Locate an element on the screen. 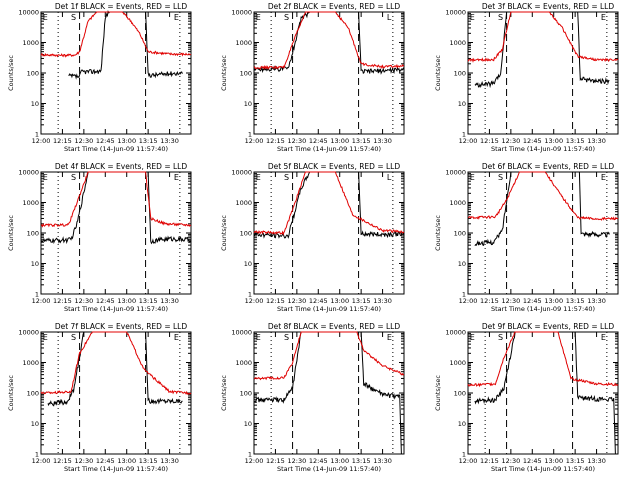 The height and width of the screenshot is (480, 640). panel-title: Det 4f BLACK = Events, RED = LLD is located at coordinates (121, 166).